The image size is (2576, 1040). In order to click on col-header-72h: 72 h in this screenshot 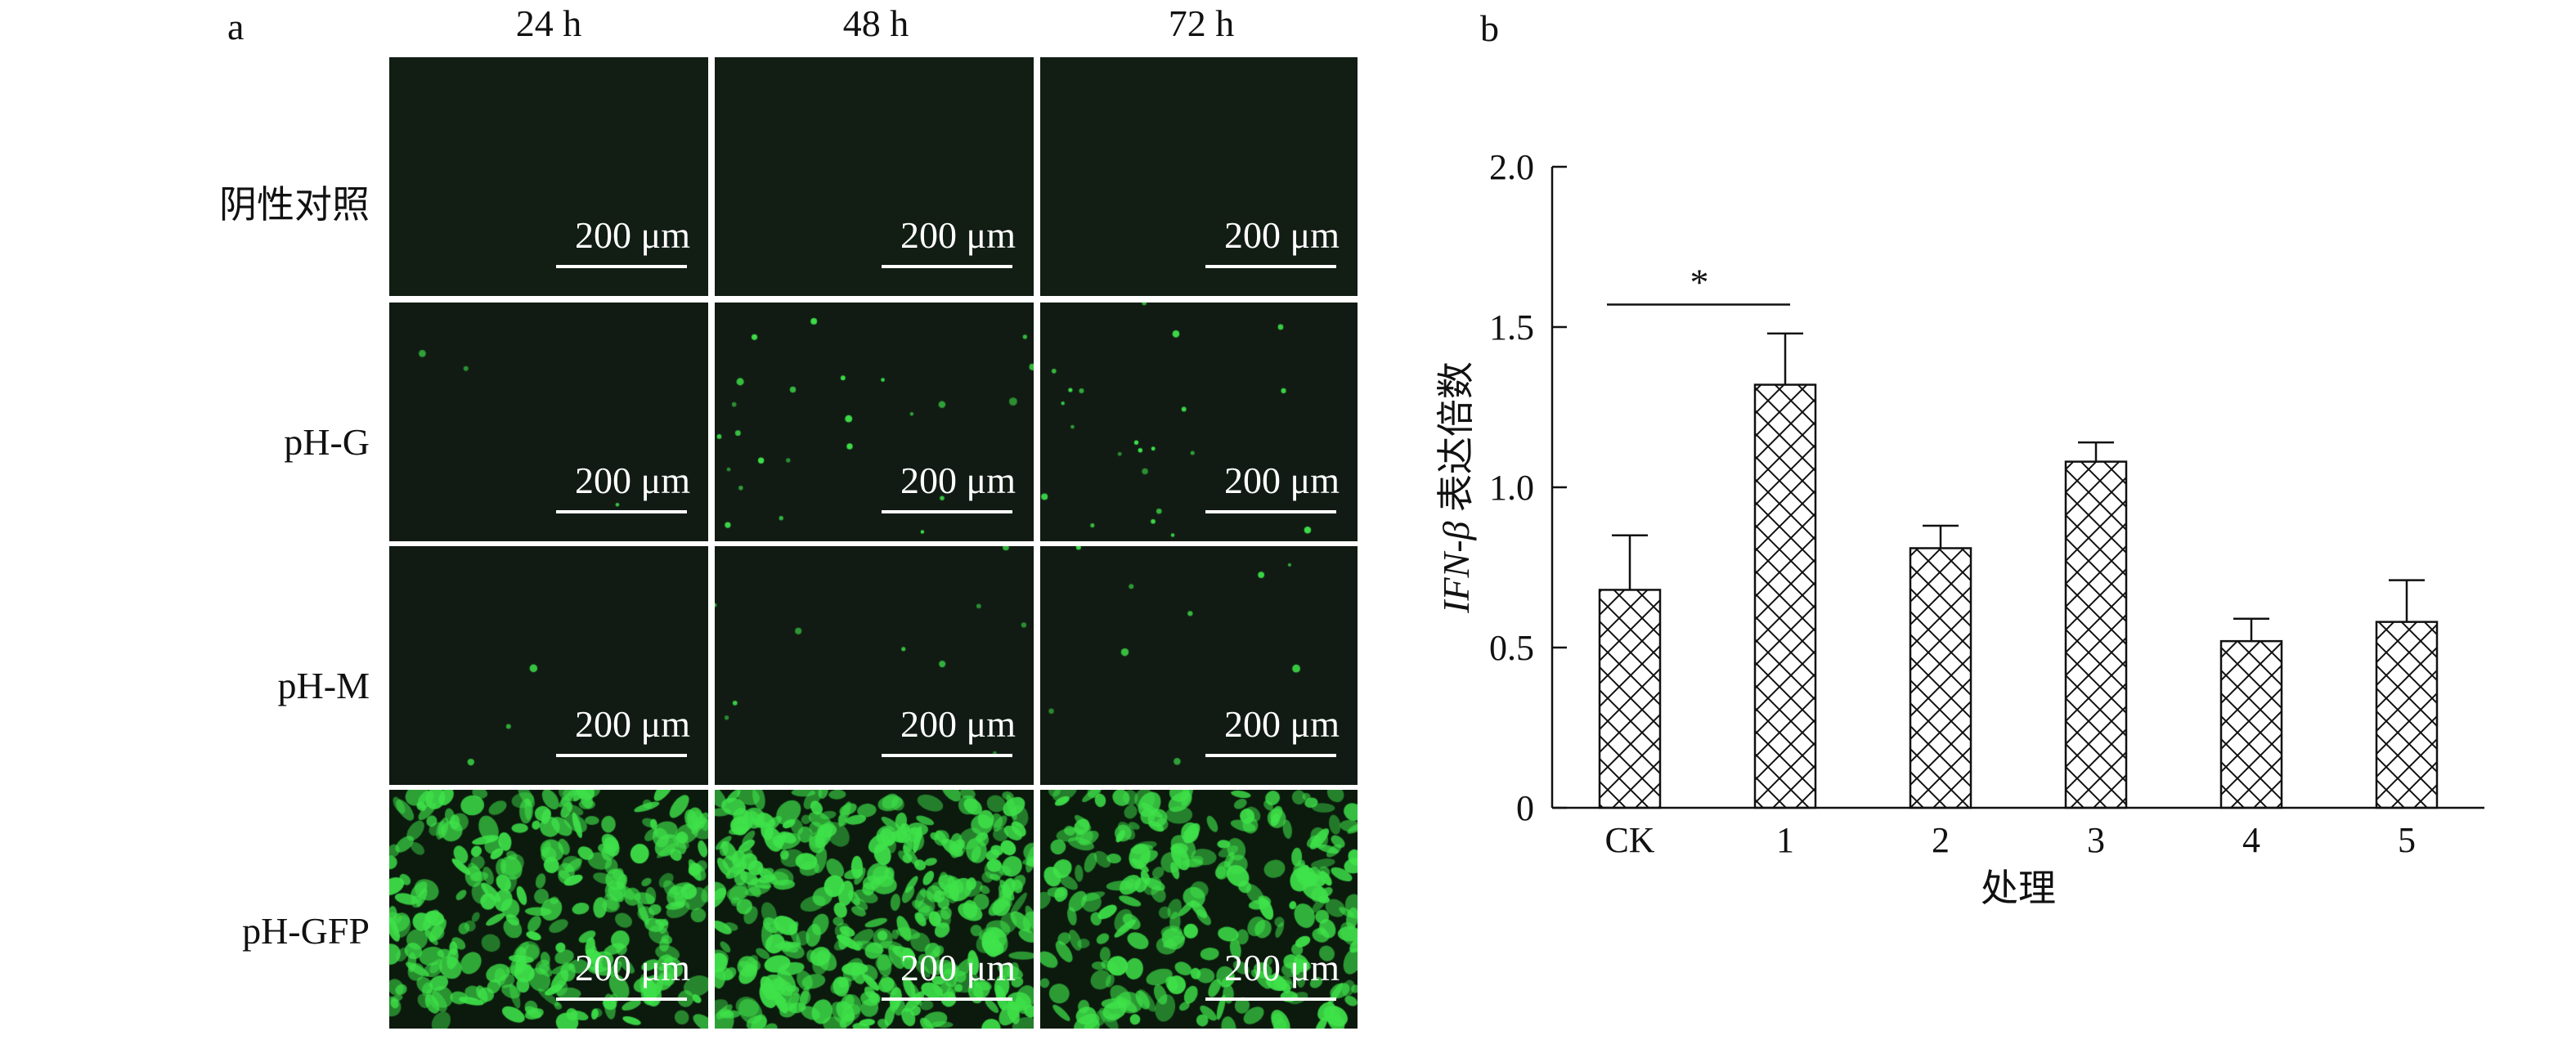, I will do `click(1201, 23)`.